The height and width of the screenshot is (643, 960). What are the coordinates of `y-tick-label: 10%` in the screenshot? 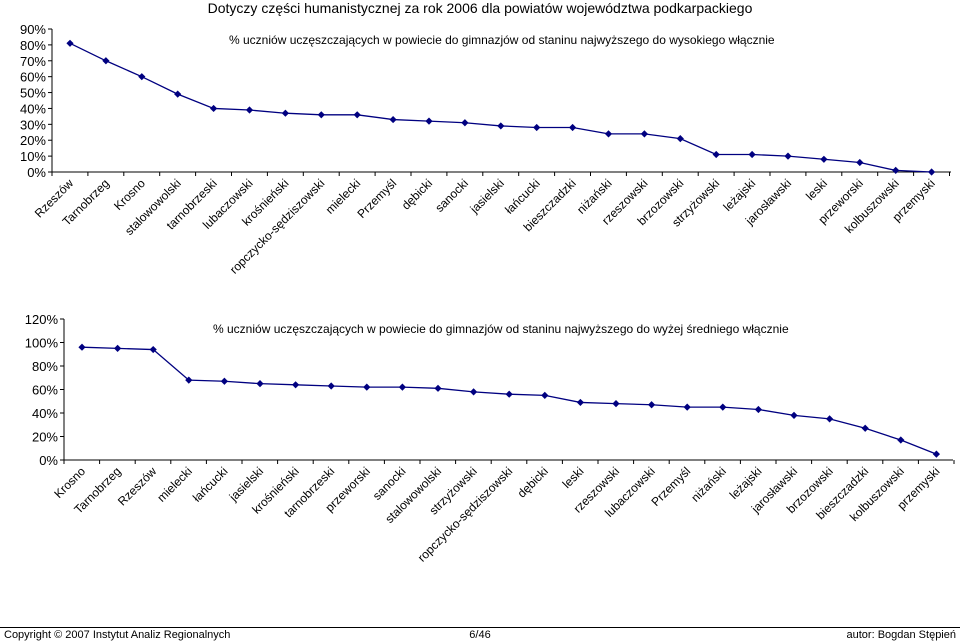 It's located at (33, 156).